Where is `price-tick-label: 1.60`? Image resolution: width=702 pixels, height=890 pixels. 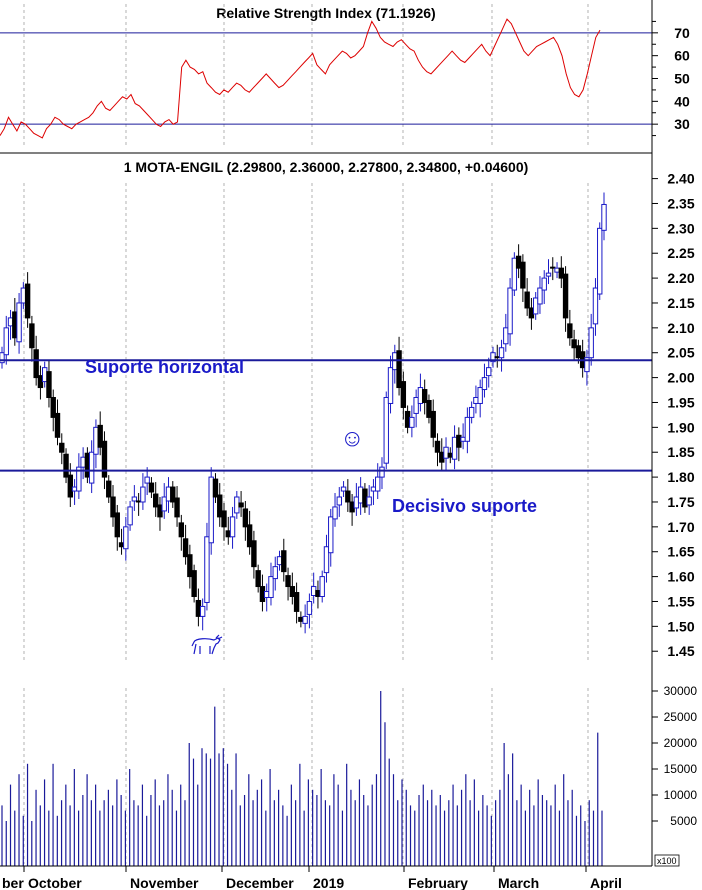
price-tick-label: 1.60 is located at coordinates (680, 577).